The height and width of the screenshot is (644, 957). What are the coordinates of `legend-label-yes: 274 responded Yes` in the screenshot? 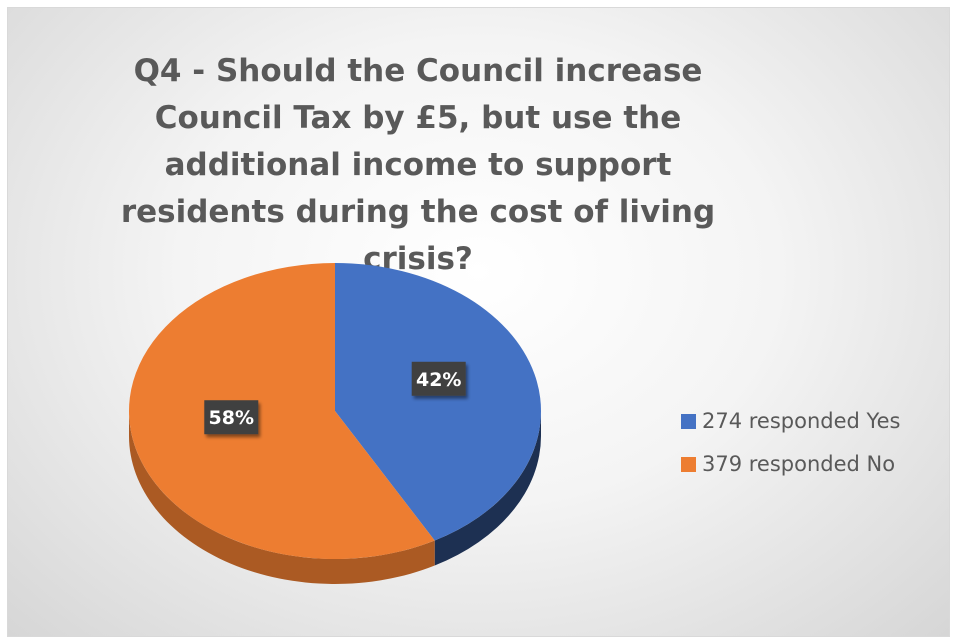 It's located at (801, 421).